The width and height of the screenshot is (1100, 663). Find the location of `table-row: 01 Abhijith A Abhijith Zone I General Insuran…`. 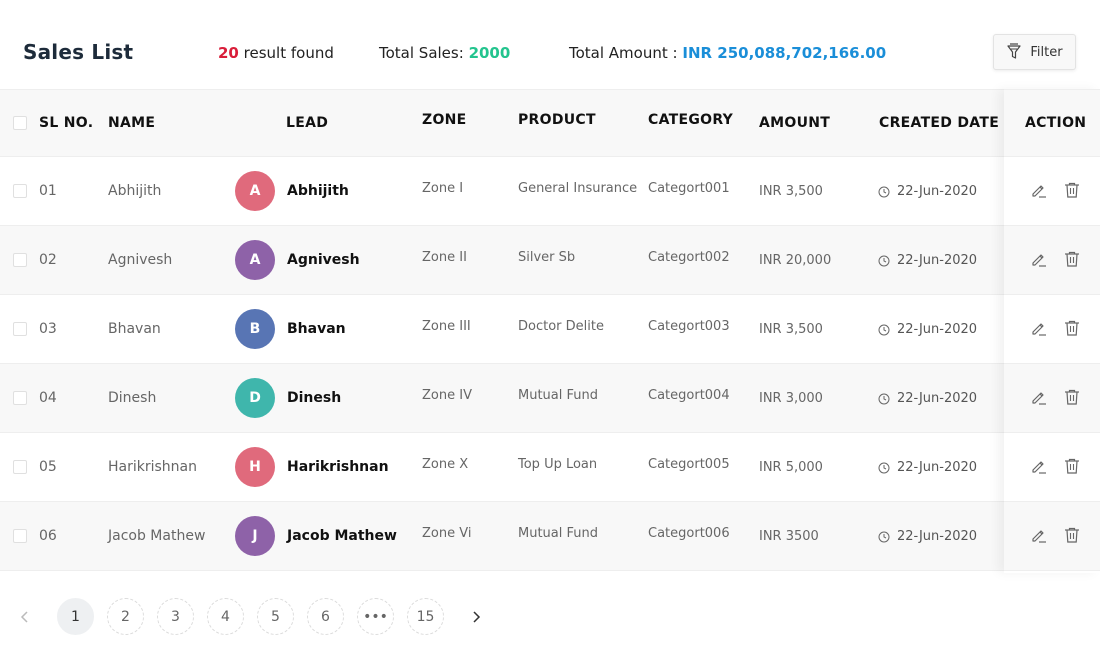

table-row: 01 Abhijith A Abhijith Zone I General Insuran… is located at coordinates (550, 191).